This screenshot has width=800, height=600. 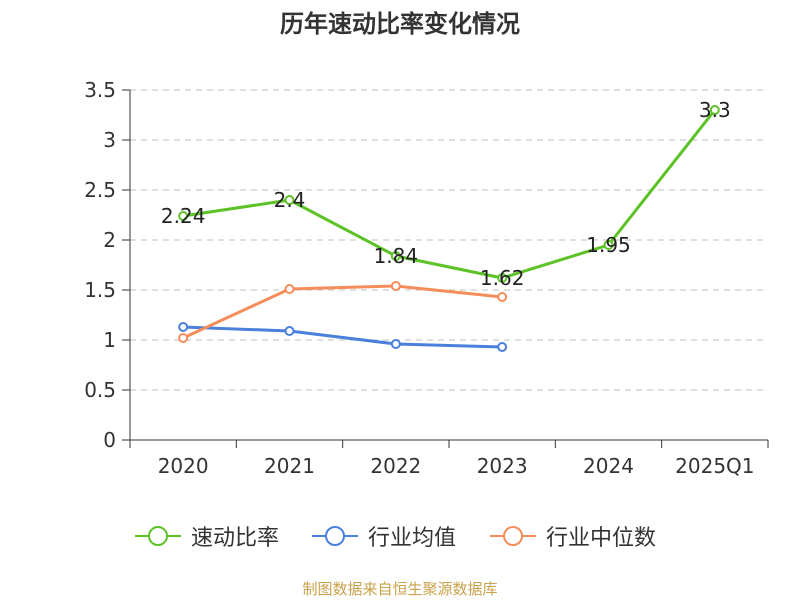 I want to click on y-tick-label: 2, so click(x=109, y=240).